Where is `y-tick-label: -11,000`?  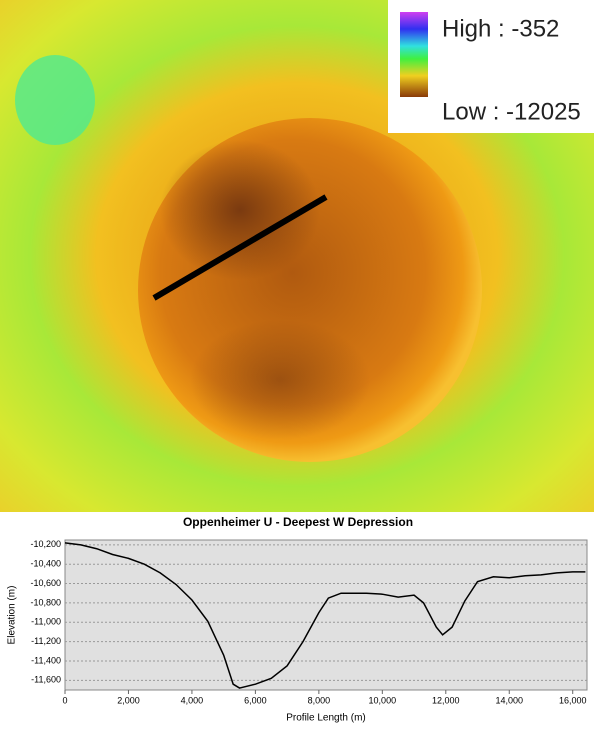
y-tick-label: -11,000 is located at coordinates (46, 622).